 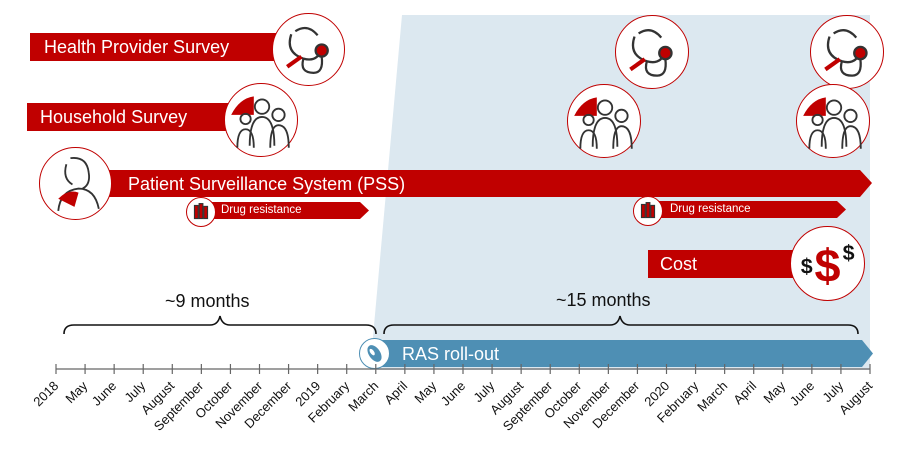 I want to click on duration-brace-after, so click(x=621, y=325).